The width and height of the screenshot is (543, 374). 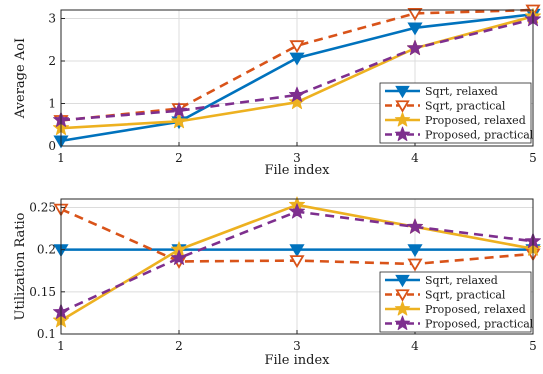 I want to click on y-axis-title: Average AoI, so click(x=20, y=78).